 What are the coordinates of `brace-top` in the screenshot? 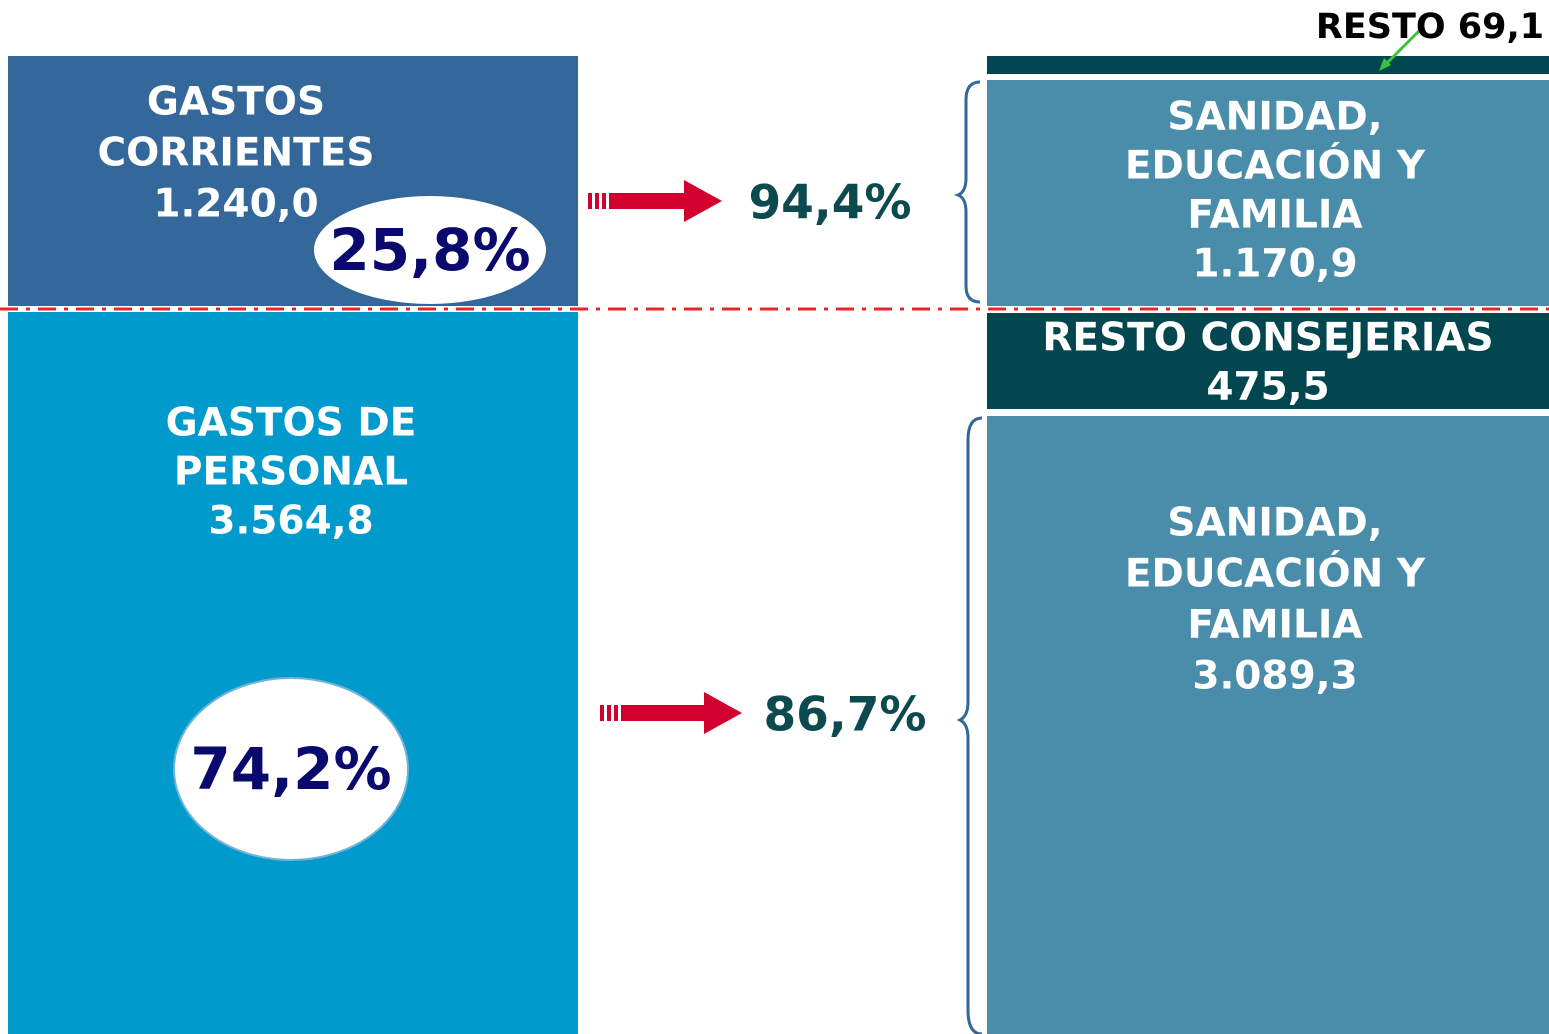 It's located at (967, 192).